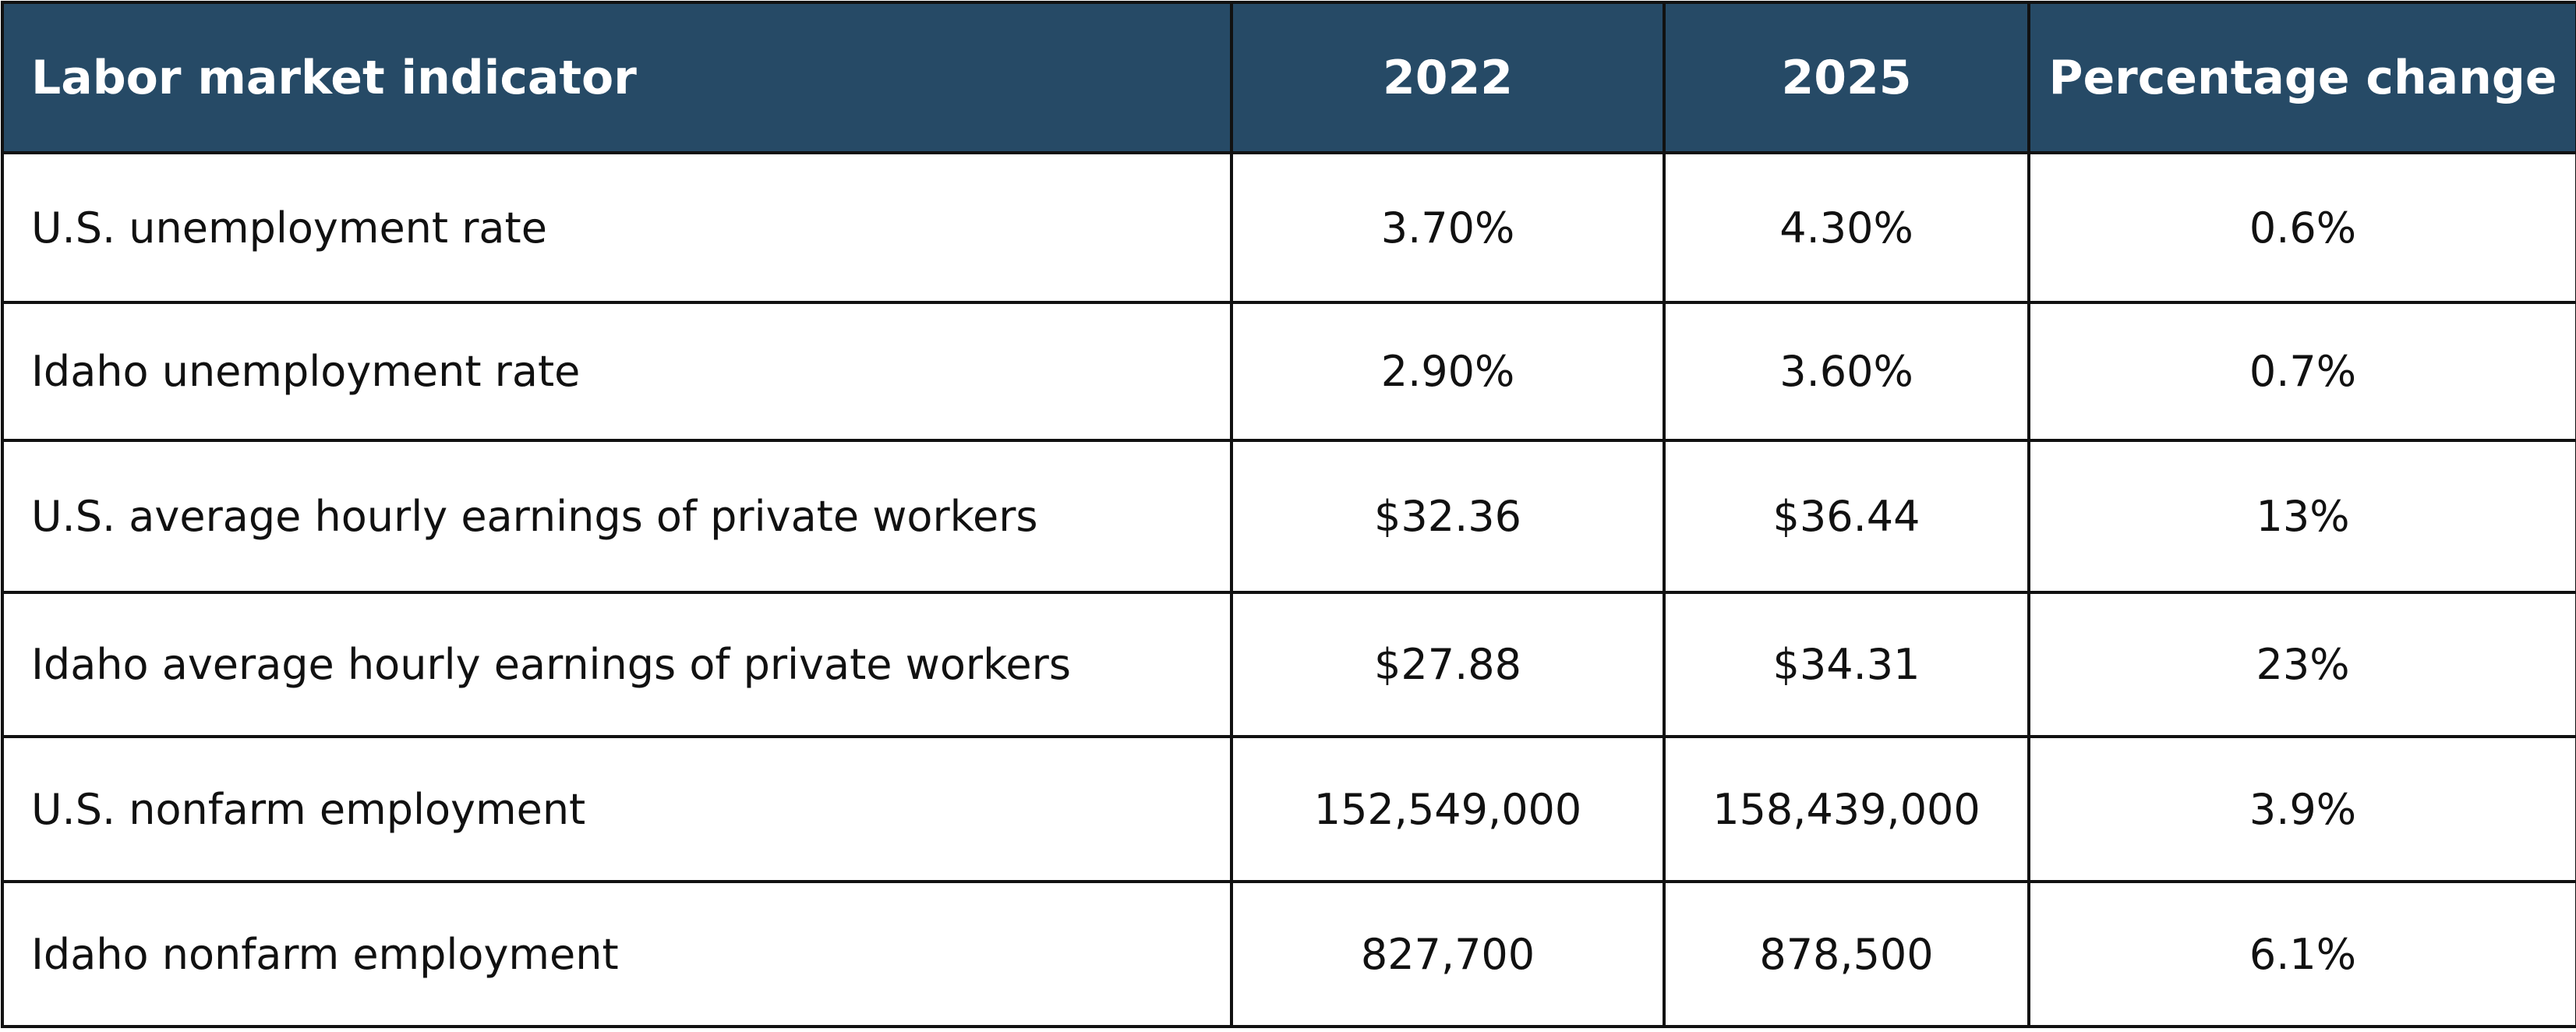 The width and height of the screenshot is (2576, 1032). What do you see at coordinates (2301, 77) in the screenshot?
I see `header-percentage-change: Percentage change` at bounding box center [2301, 77].